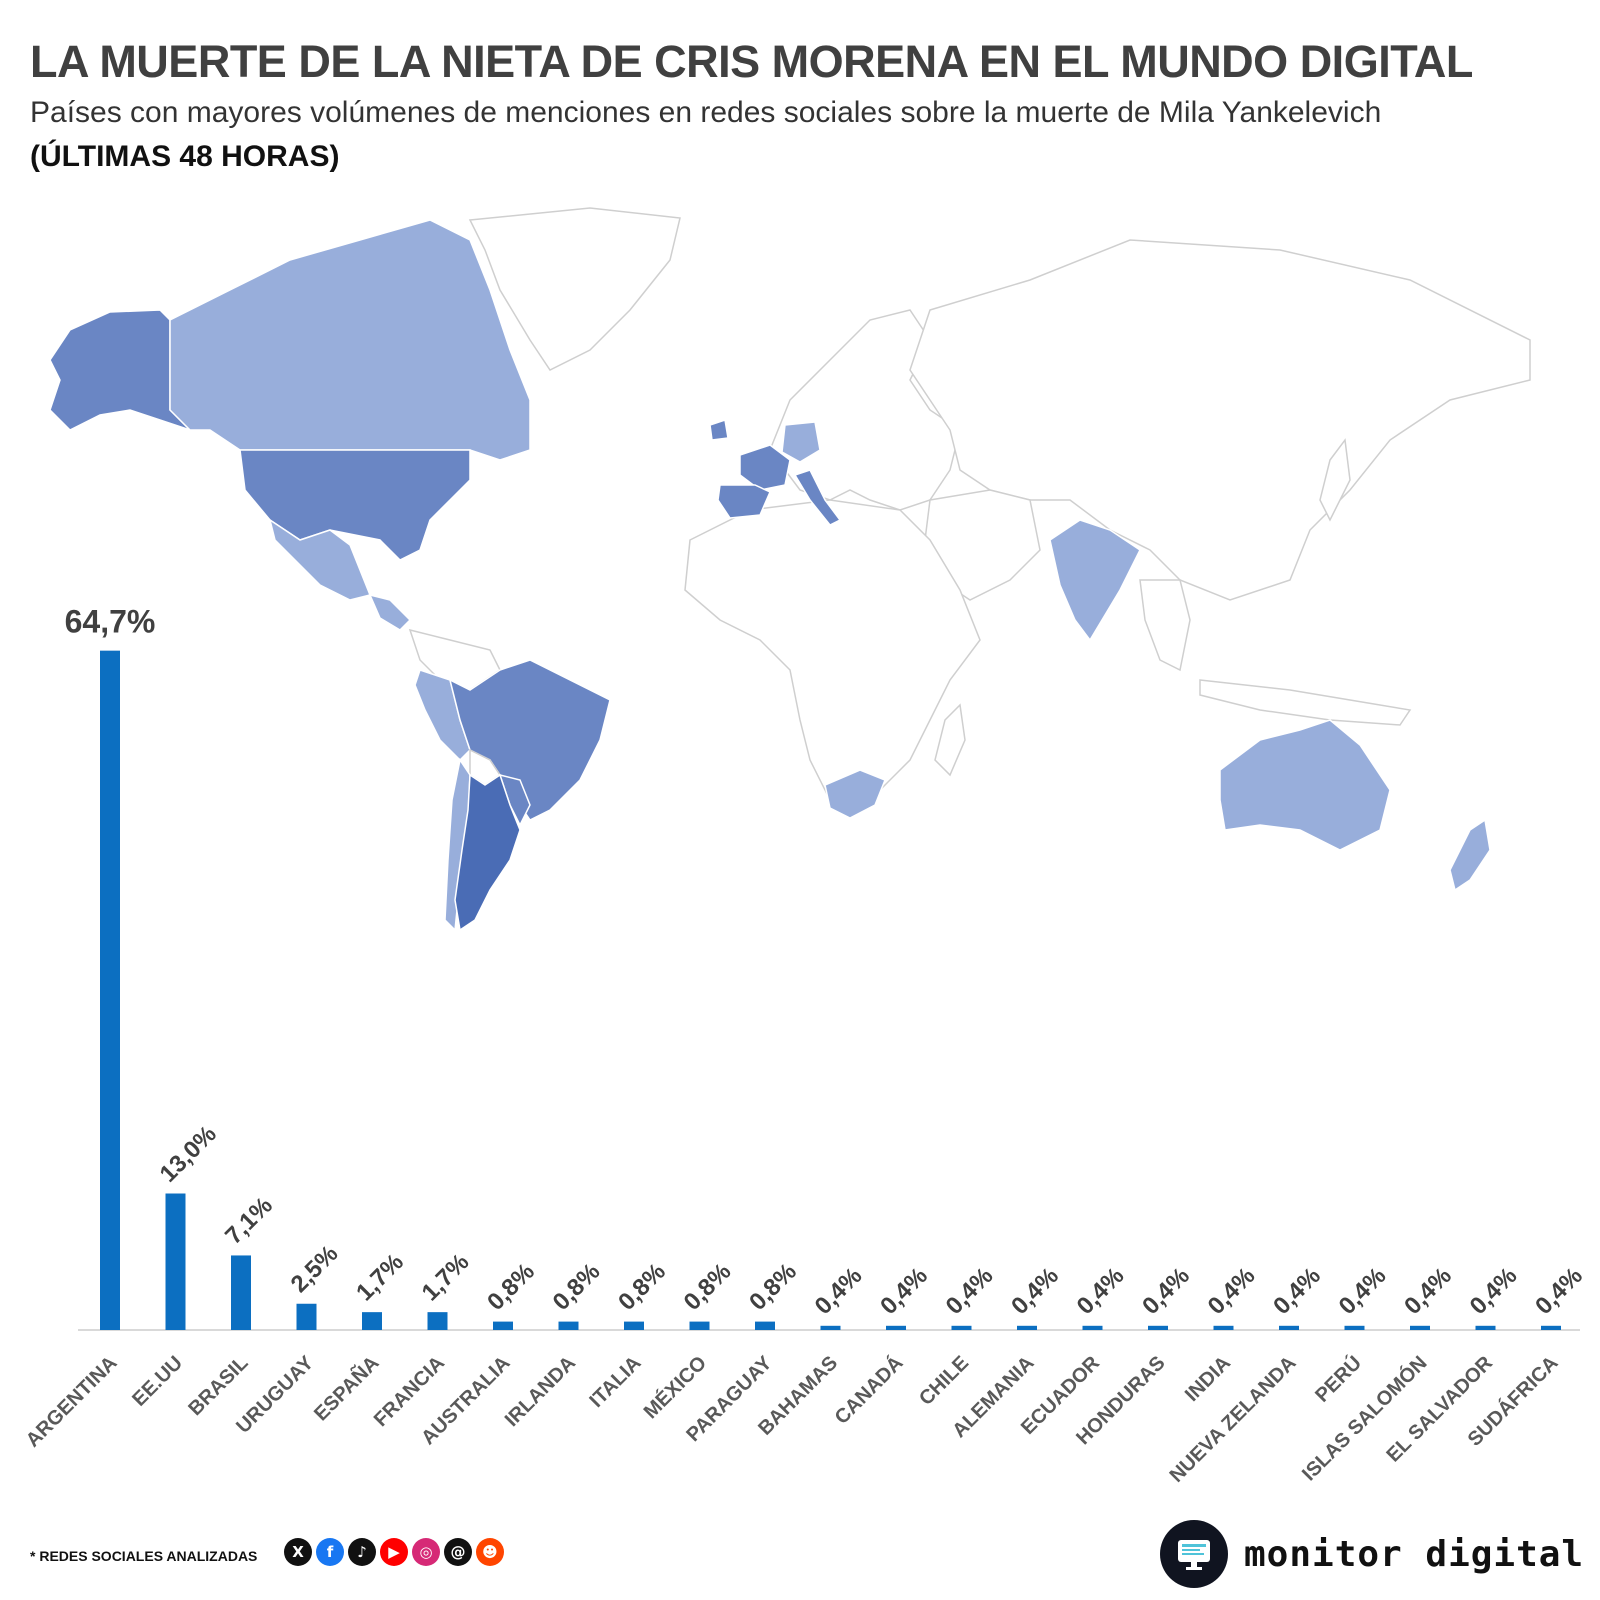 The width and height of the screenshot is (1600, 1600). Describe the element at coordinates (390, 612) in the screenshot. I see `map-central-america` at that location.